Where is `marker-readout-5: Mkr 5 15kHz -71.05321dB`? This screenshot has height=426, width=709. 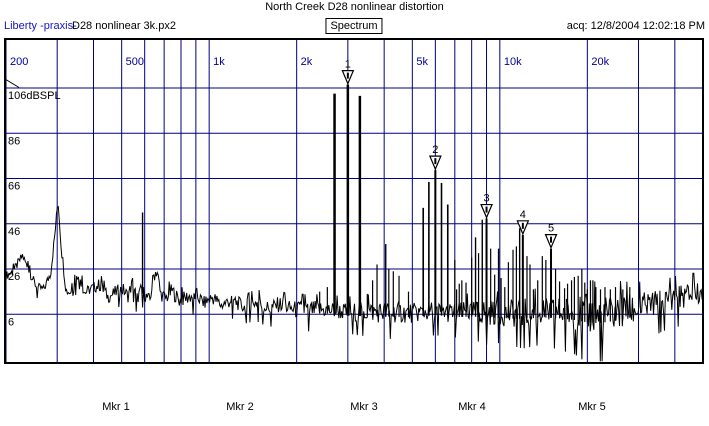 marker-readout-5: Mkr 5 15kHz -71.05321dB is located at coordinates (592, 398).